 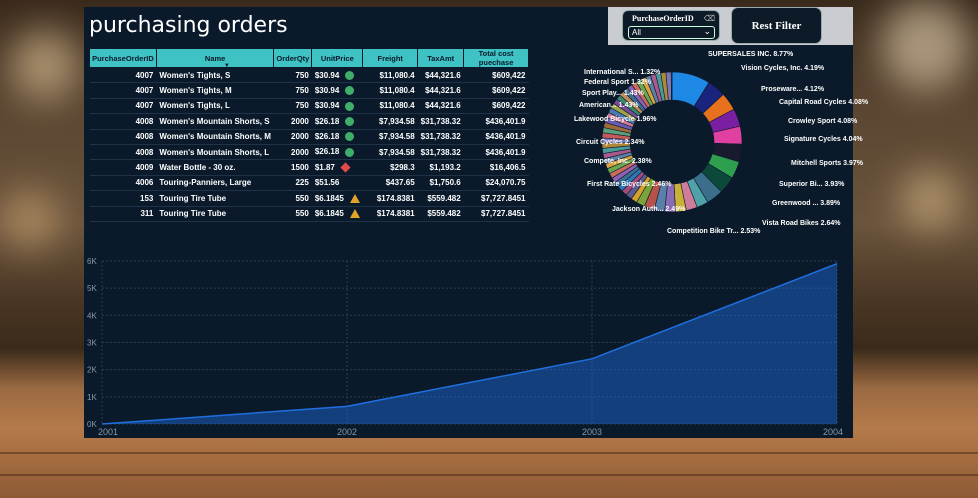 What do you see at coordinates (671, 32) in the screenshot?
I see `slicer-dropdown: All ⌄` at bounding box center [671, 32].